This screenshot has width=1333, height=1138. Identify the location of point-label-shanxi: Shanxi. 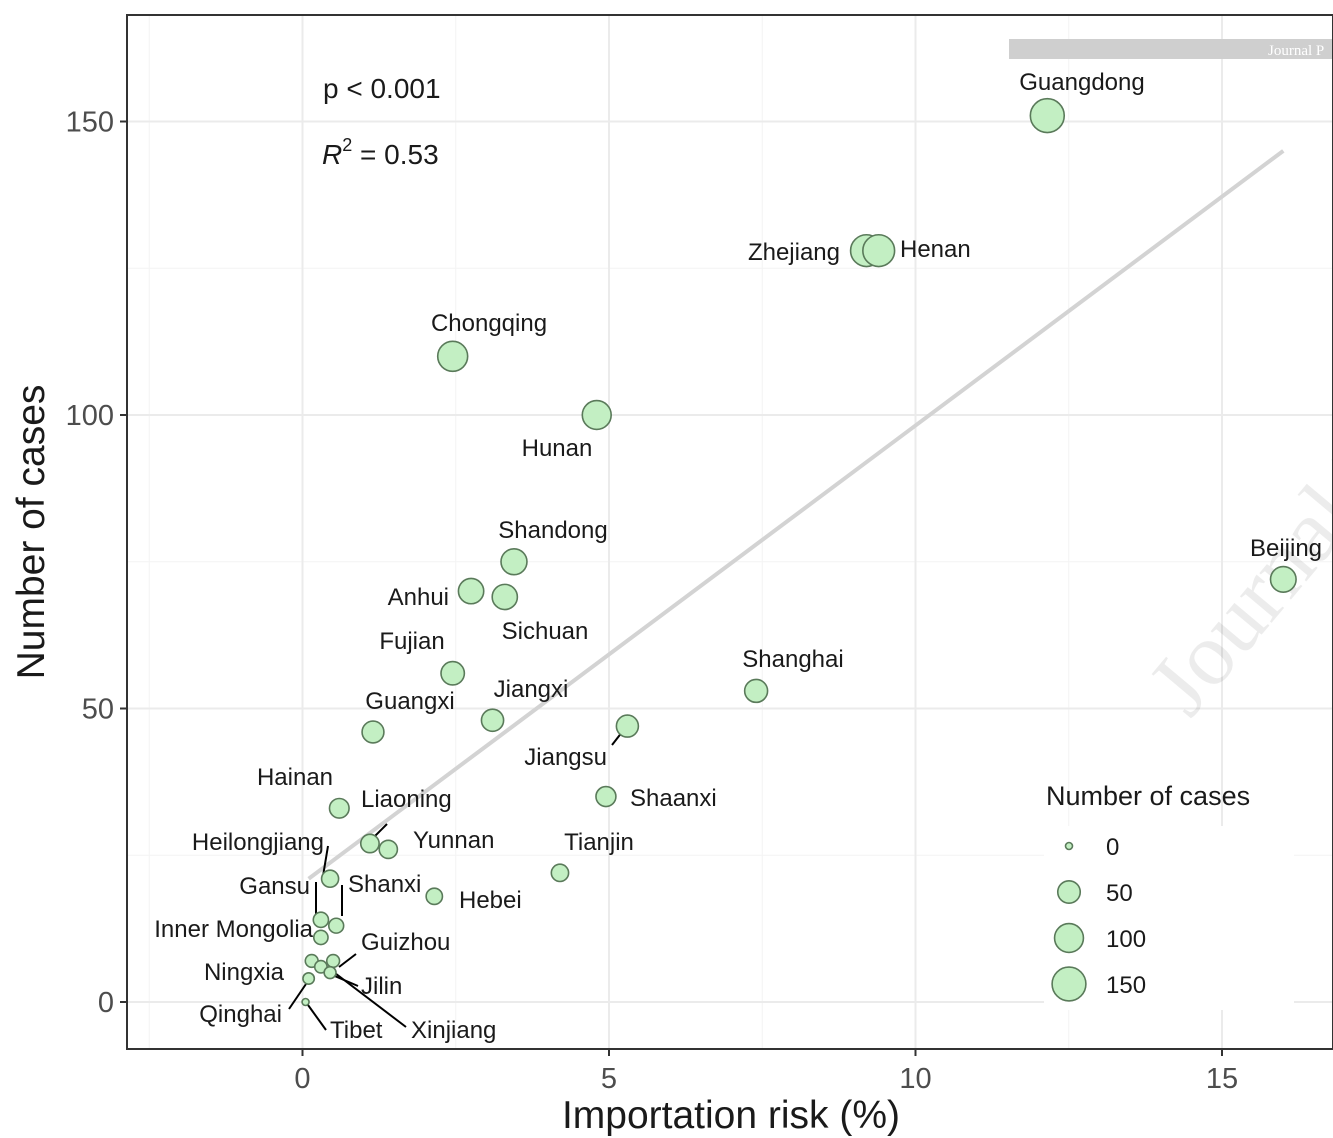
(384, 884).